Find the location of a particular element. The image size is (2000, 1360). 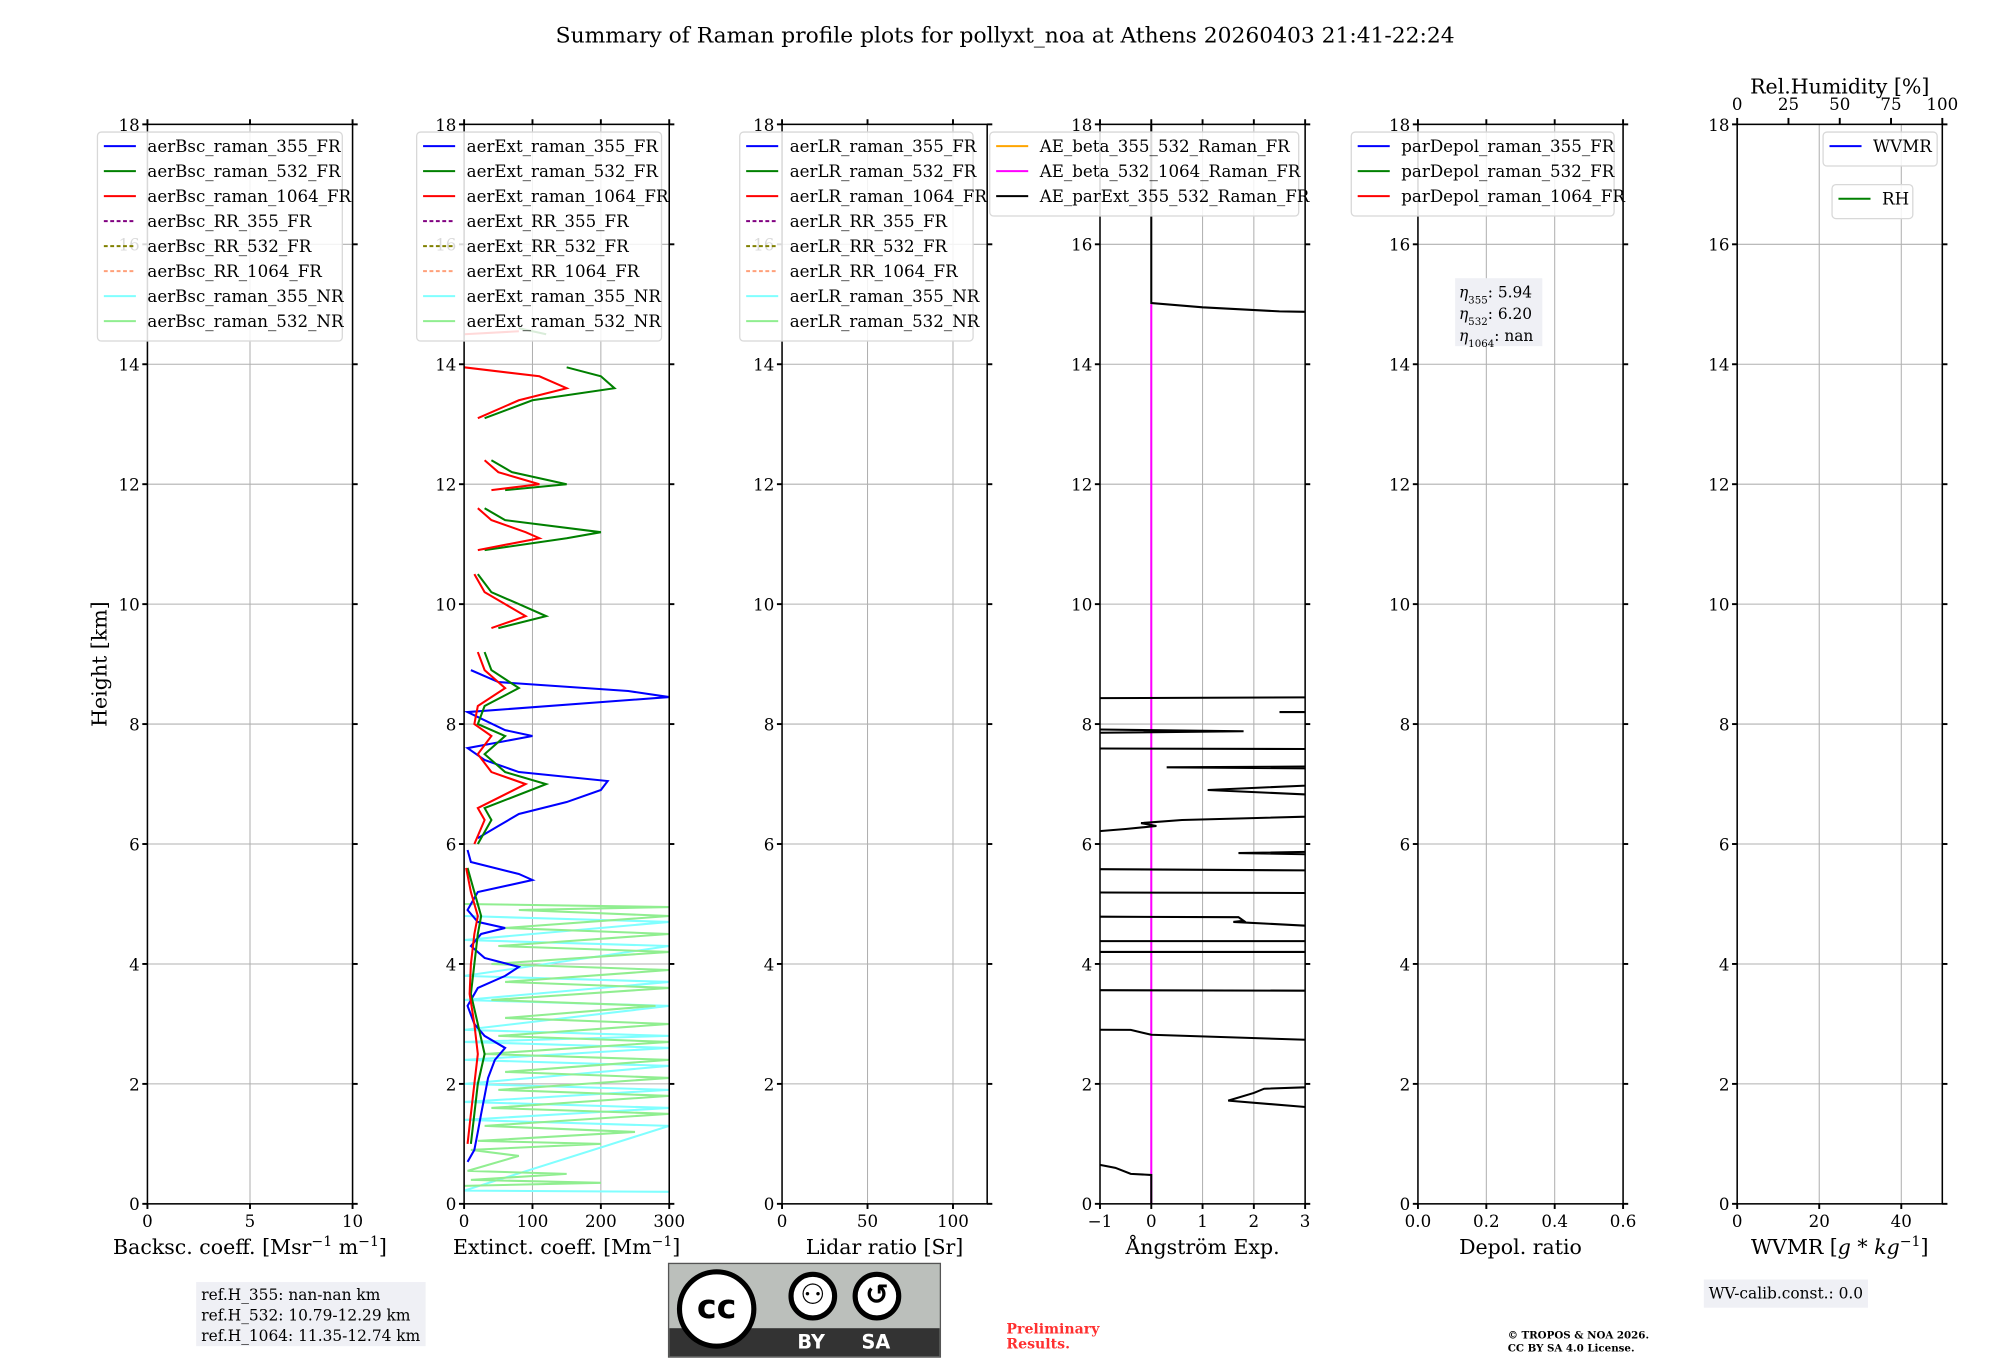

eta-355: η355: 5.94 is located at coordinates (1495, 294).